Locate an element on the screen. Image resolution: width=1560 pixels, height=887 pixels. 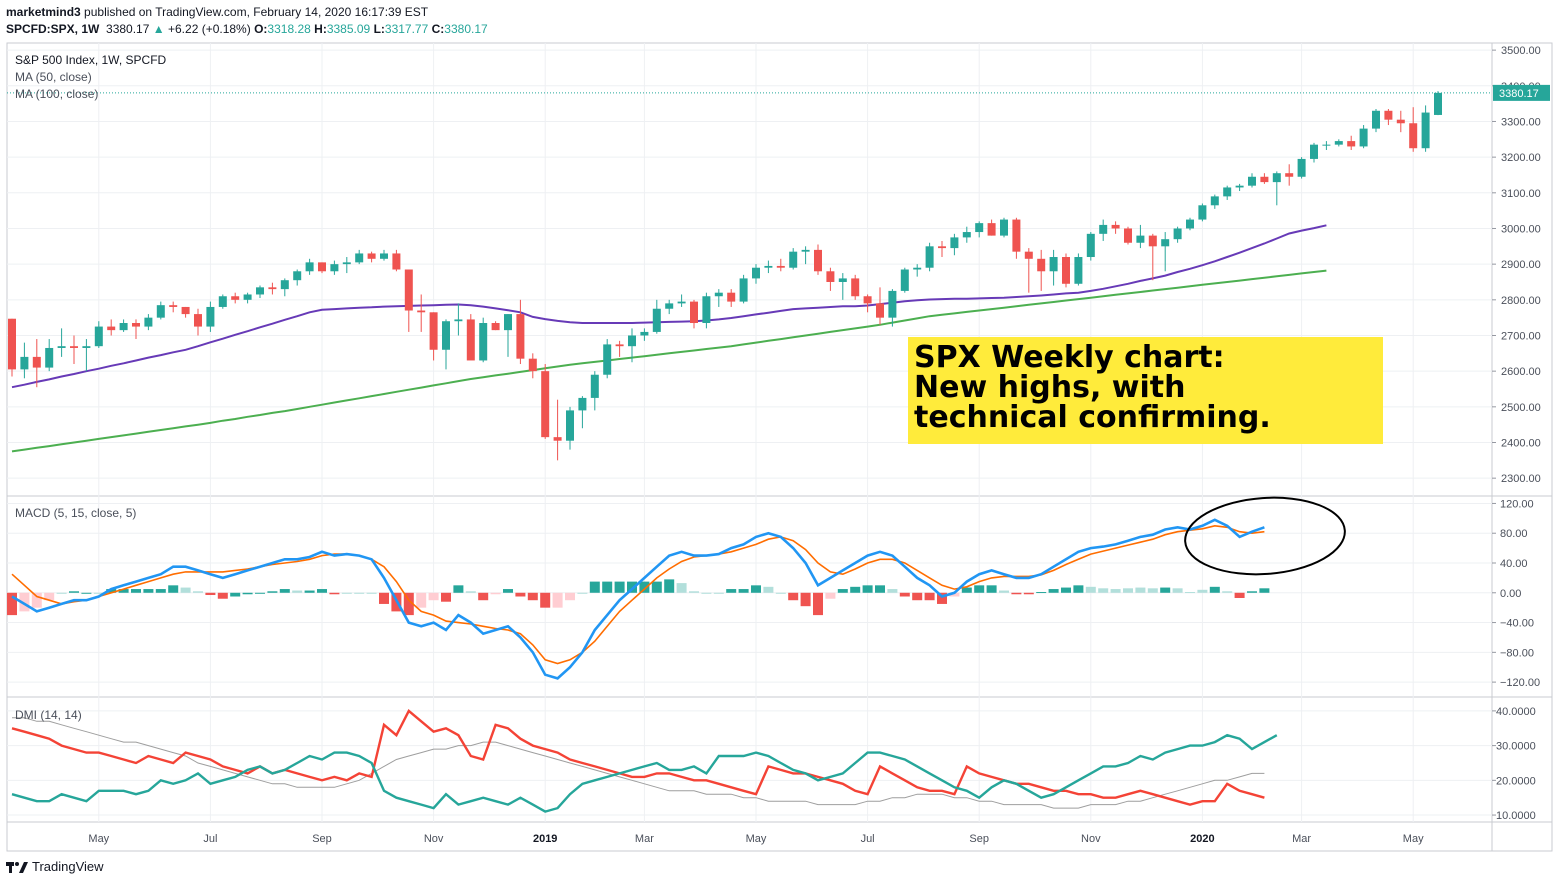
price-tick-label: 3500.00 is located at coordinates (1521, 51).